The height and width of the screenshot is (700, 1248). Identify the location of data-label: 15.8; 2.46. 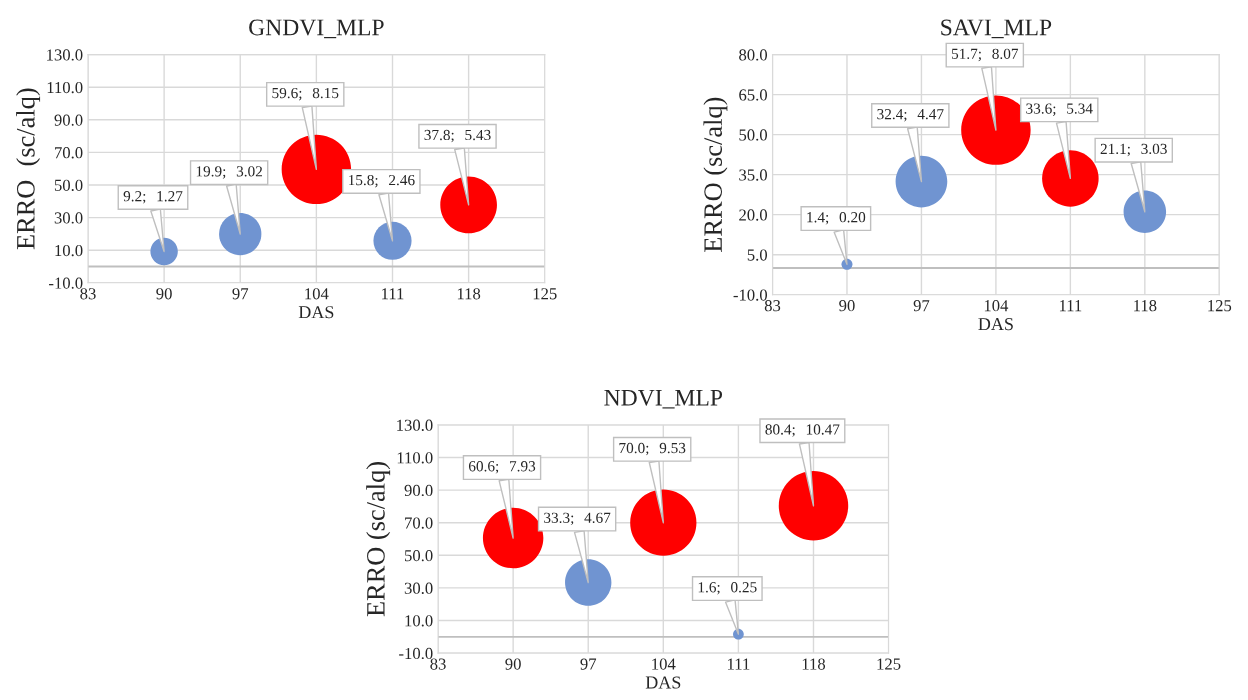
(382, 181).